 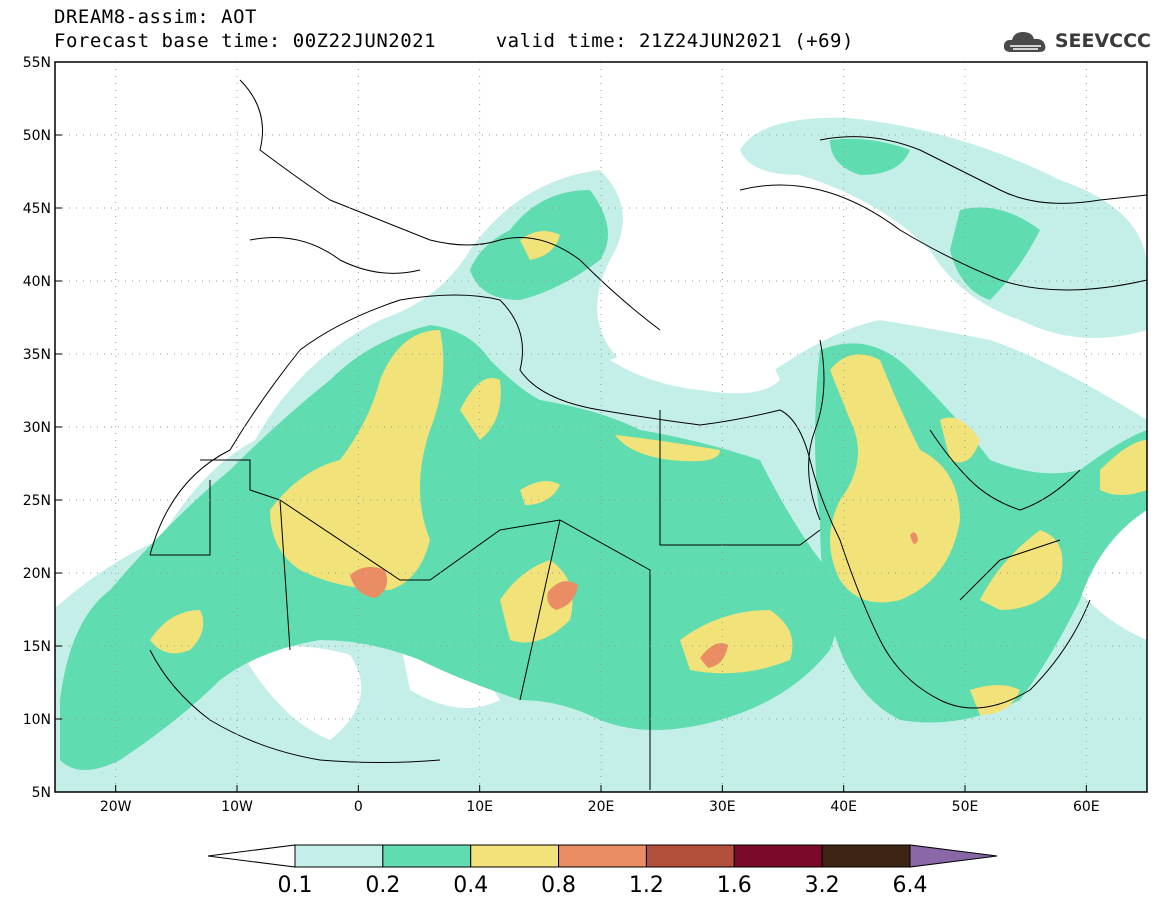 What do you see at coordinates (965, 807) in the screenshot?
I see `lon-tick-label: 50E` at bounding box center [965, 807].